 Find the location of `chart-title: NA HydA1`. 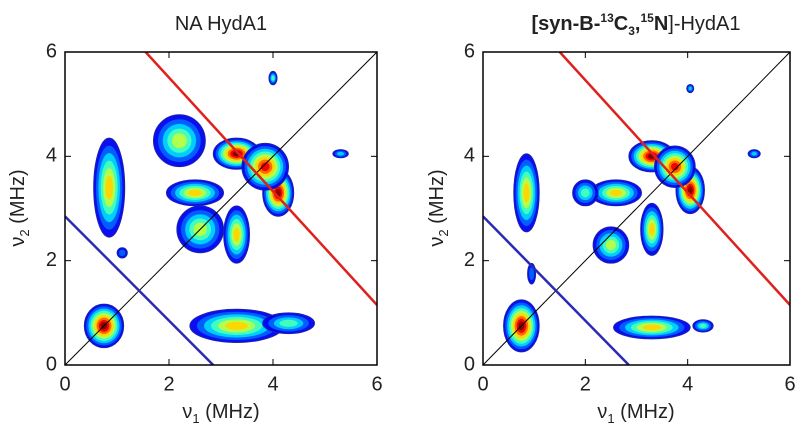

chart-title: NA HydA1 is located at coordinates (221, 24).